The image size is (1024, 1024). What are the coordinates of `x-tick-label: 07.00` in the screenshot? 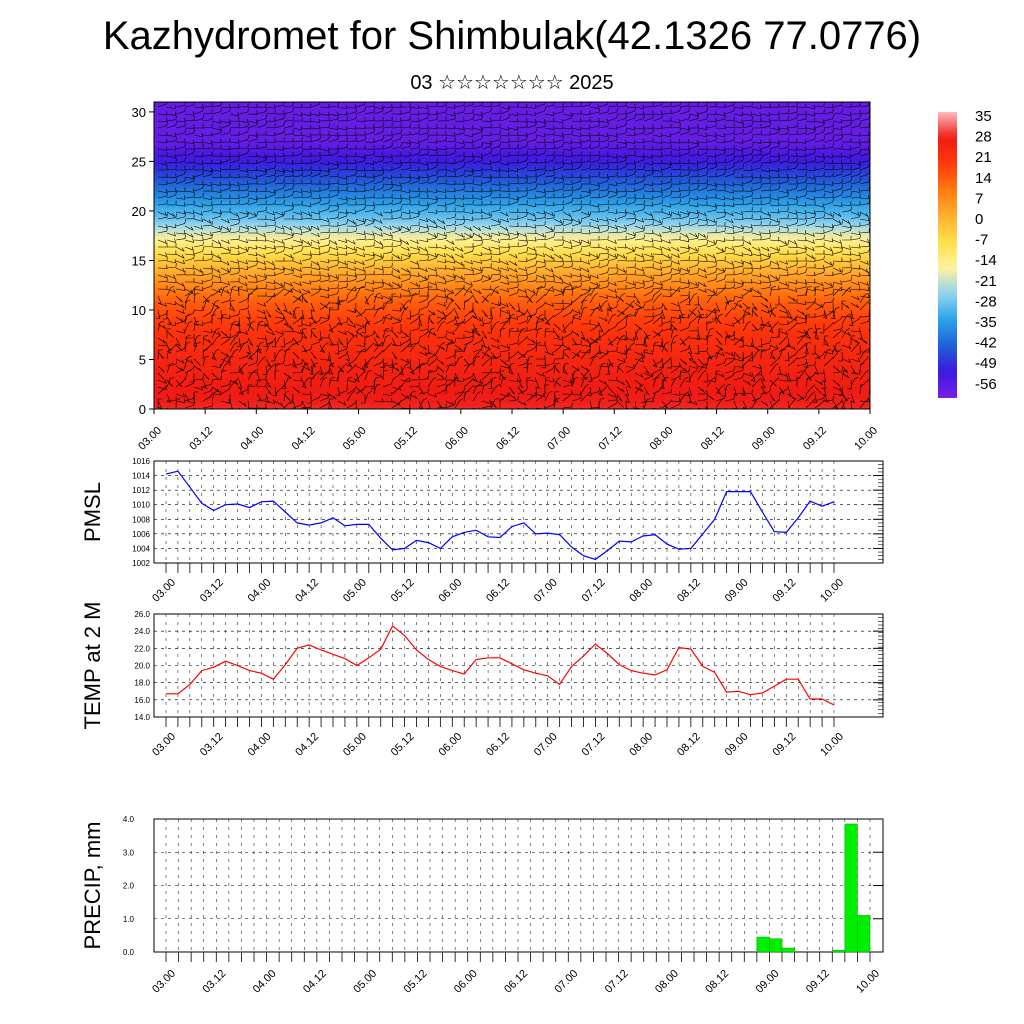 It's located at (566, 982).